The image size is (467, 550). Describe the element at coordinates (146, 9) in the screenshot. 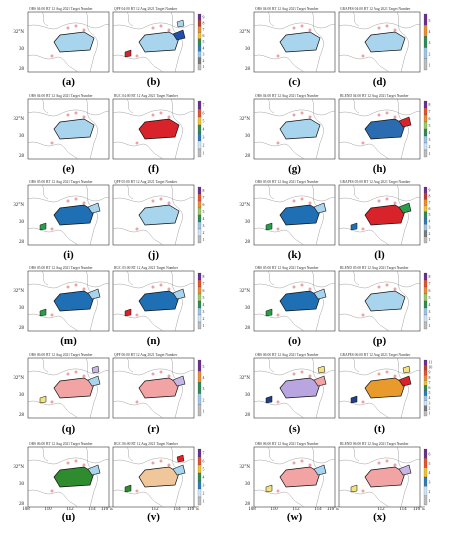

I see `panel-title: QPF 04:00 BT 12 Aug 2021 Target Number` at that location.